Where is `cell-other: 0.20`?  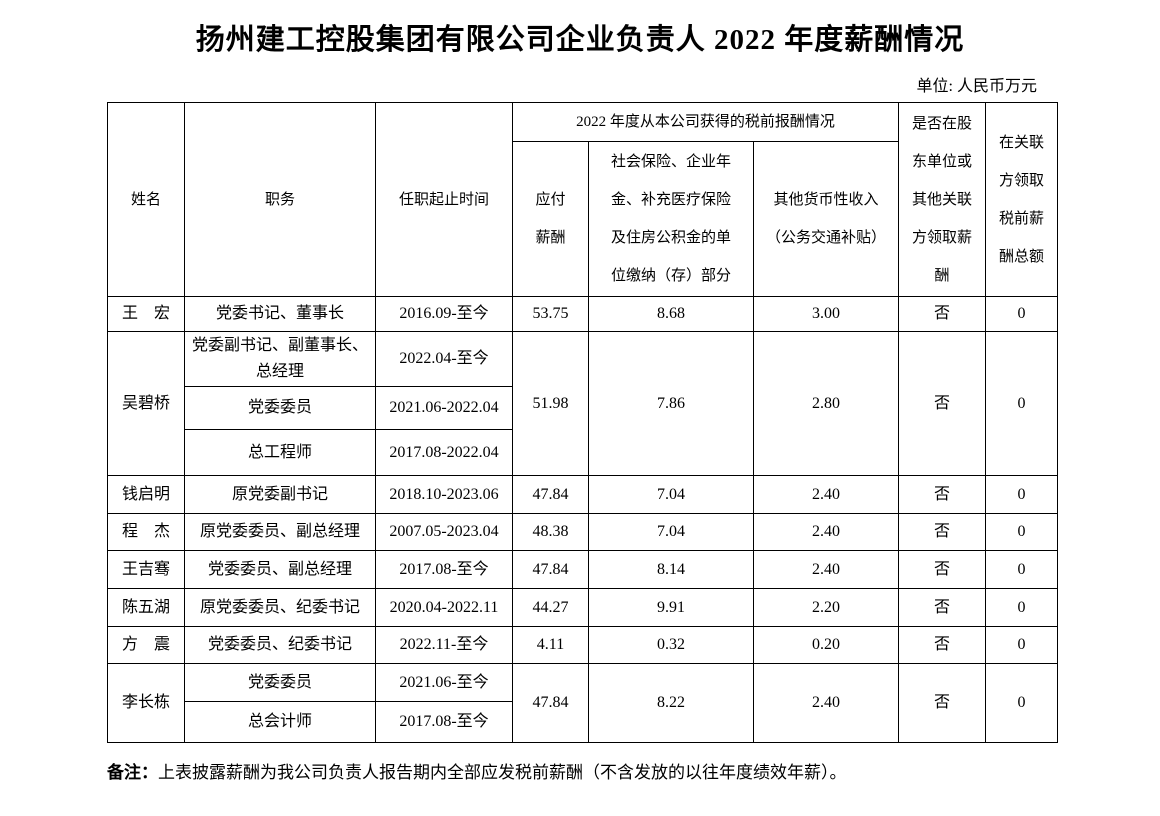 cell-other: 0.20 is located at coordinates (826, 645).